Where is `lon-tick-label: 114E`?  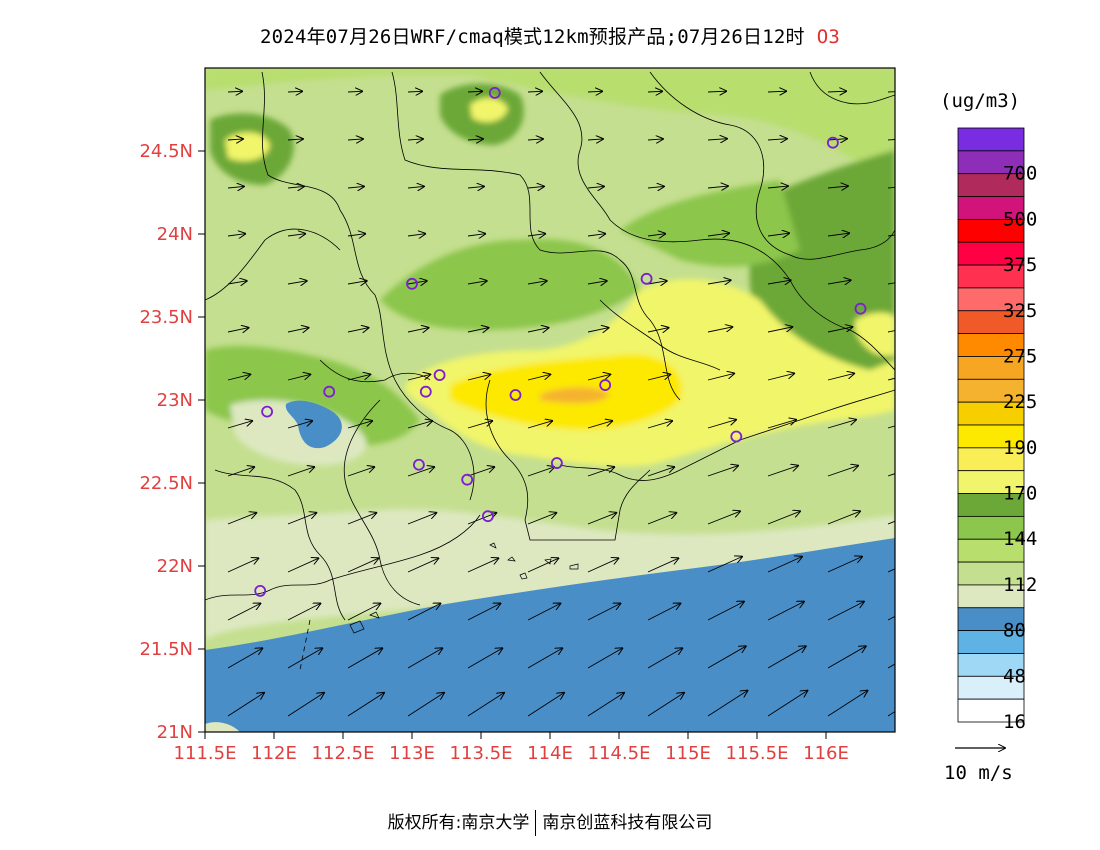 lon-tick-label: 114E is located at coordinates (550, 753).